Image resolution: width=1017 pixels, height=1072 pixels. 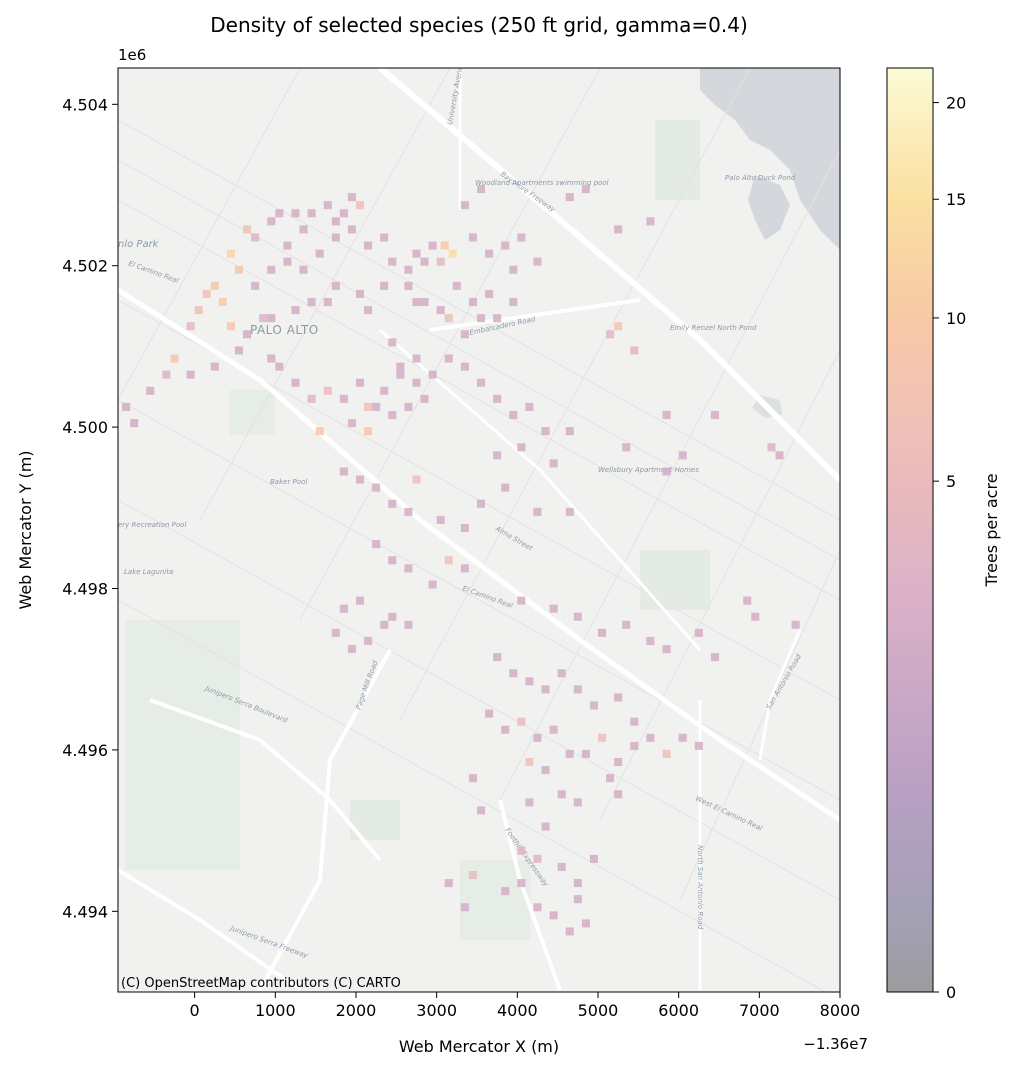 What do you see at coordinates (85, 266) in the screenshot?
I see `y-tick-label: 4.502` at bounding box center [85, 266].